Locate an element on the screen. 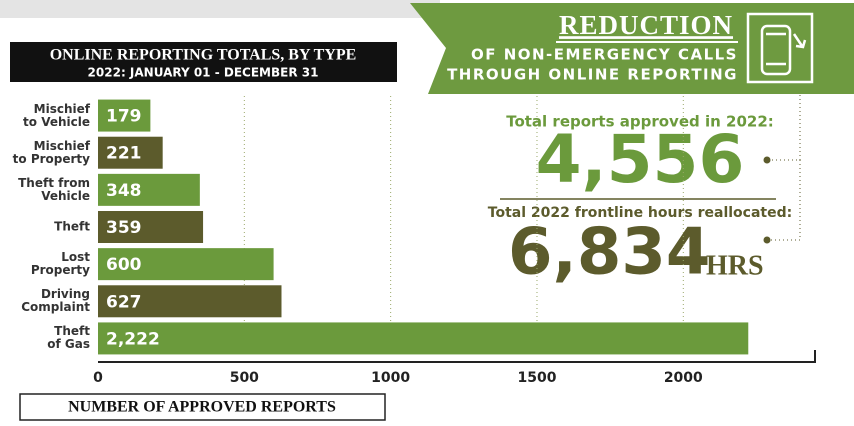 The image size is (854, 426). banner-line: THROUGH ONLINE REPORTING is located at coordinates (592, 75).